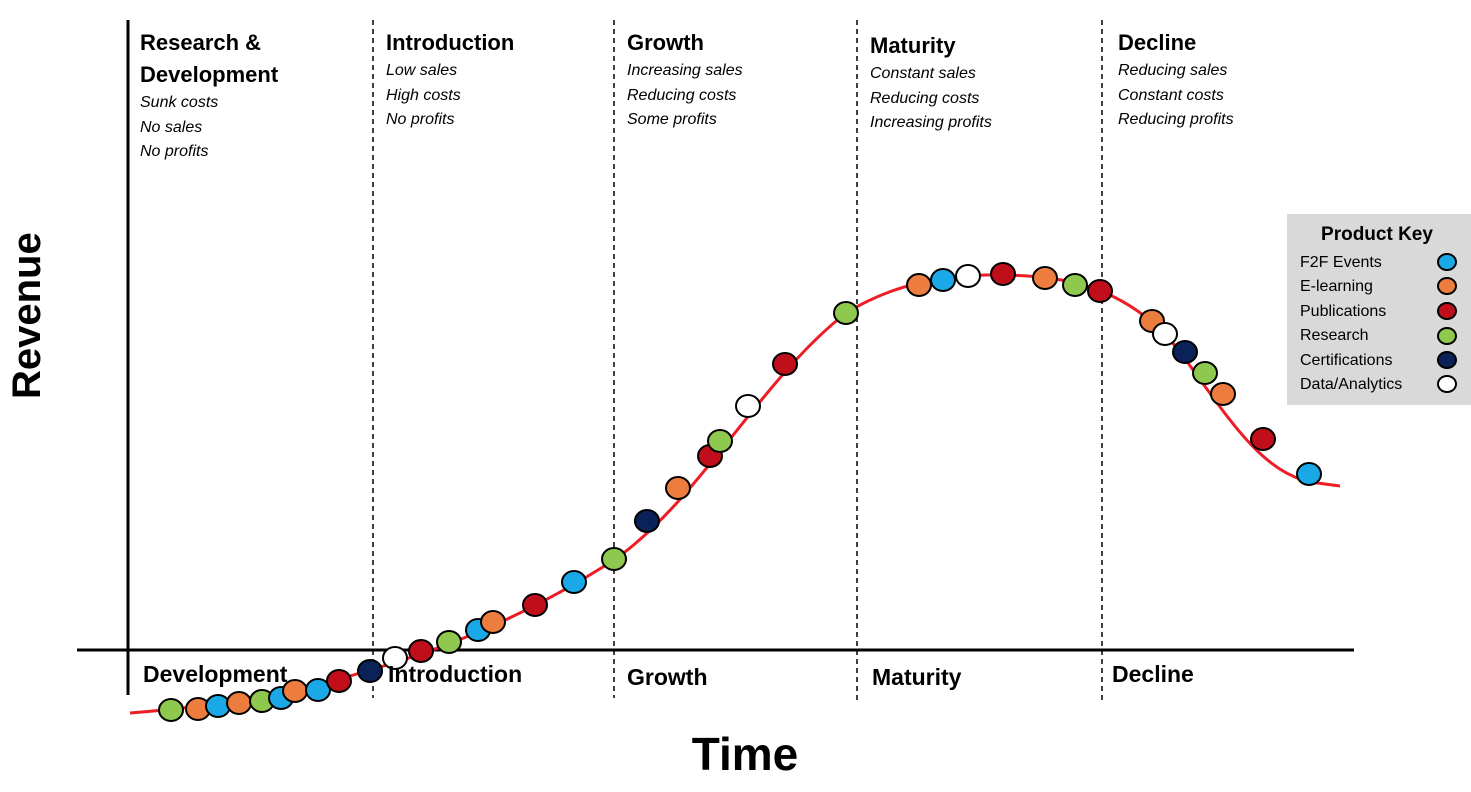 Image resolution: width=1471 pixels, height=792 pixels. Describe the element at coordinates (1447, 262) in the screenshot. I see `legend-swatch-f2f-events` at that location.